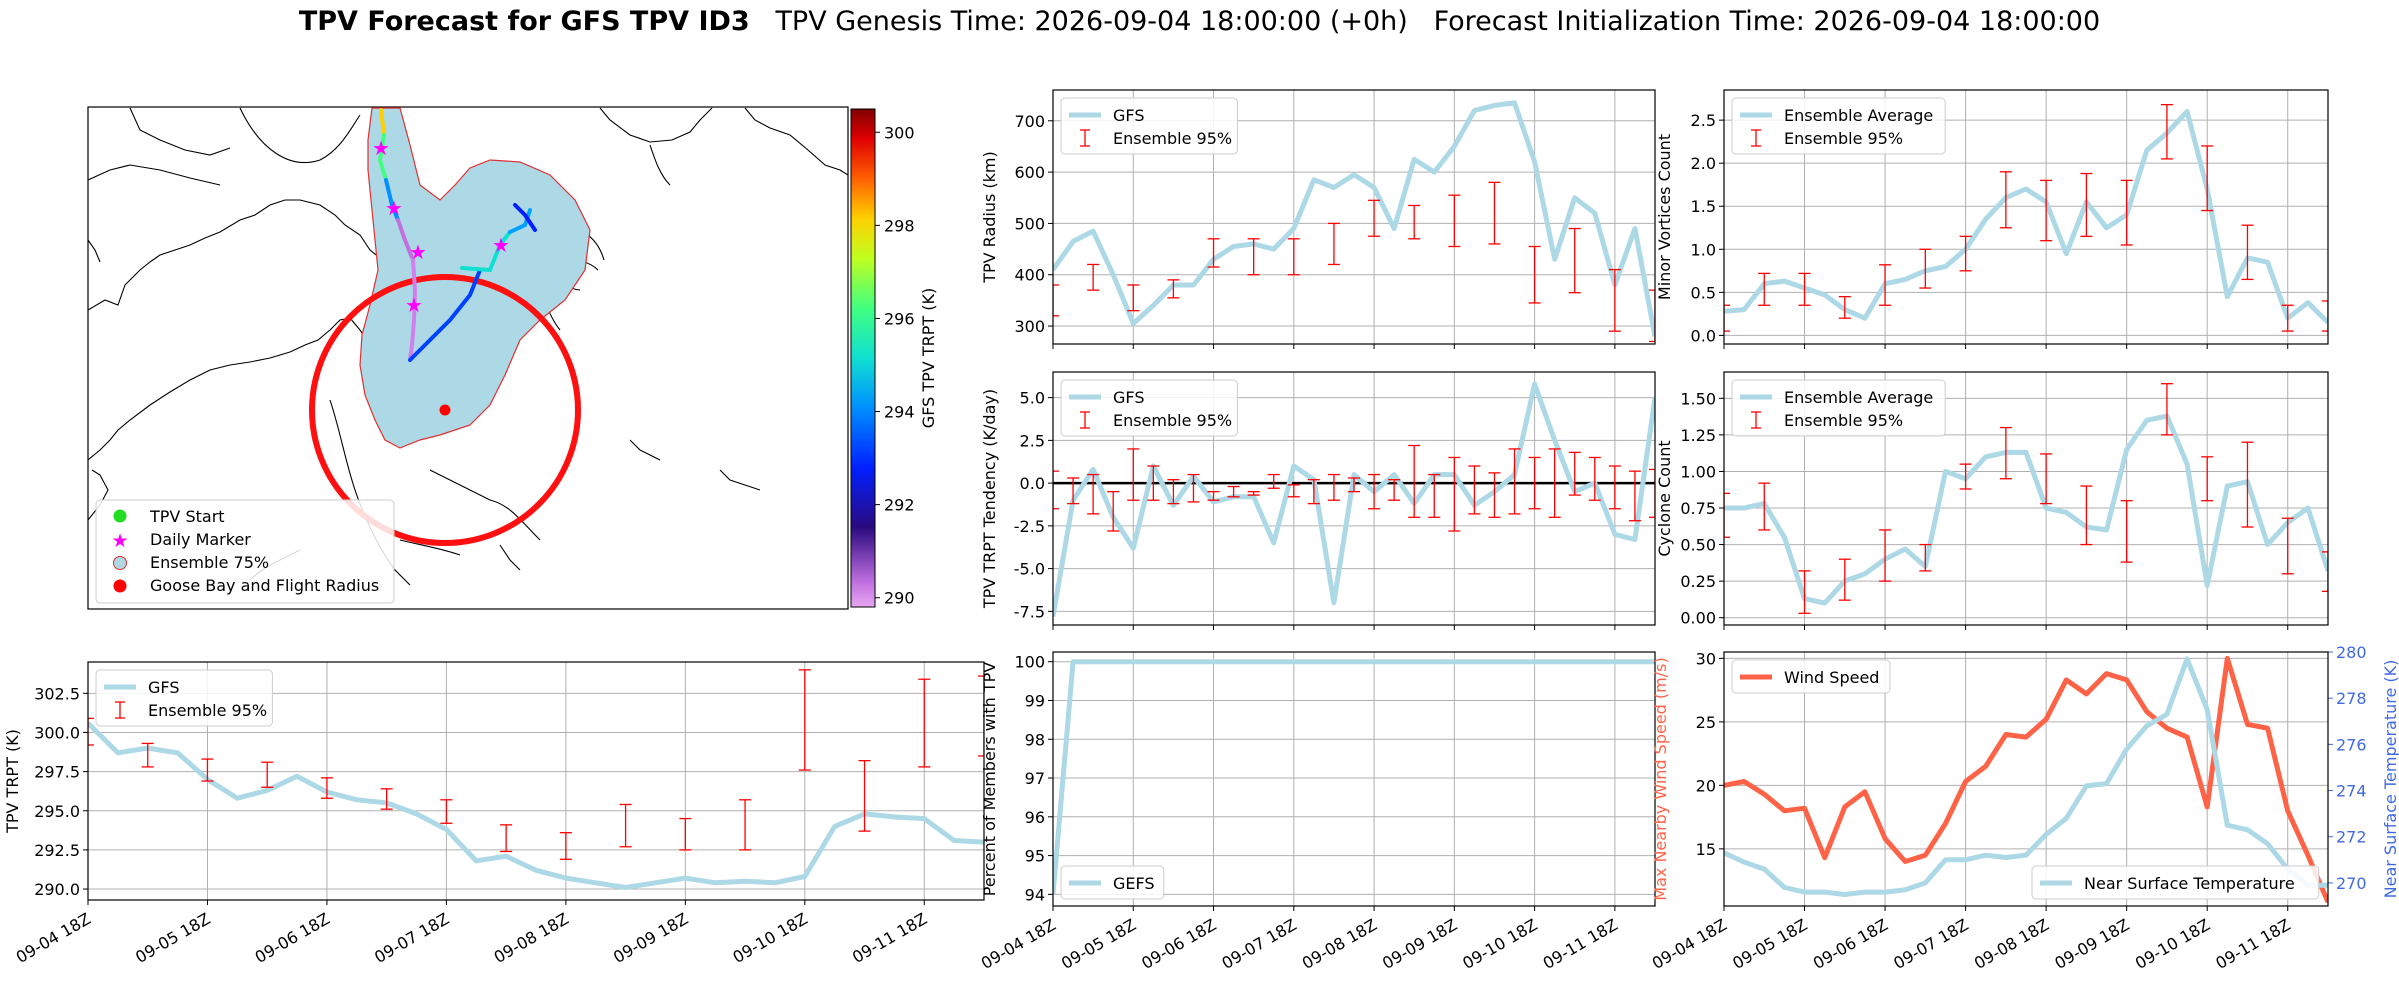 The image size is (2399, 982). I want to click on y-tick-label: 25, so click(1706, 722).